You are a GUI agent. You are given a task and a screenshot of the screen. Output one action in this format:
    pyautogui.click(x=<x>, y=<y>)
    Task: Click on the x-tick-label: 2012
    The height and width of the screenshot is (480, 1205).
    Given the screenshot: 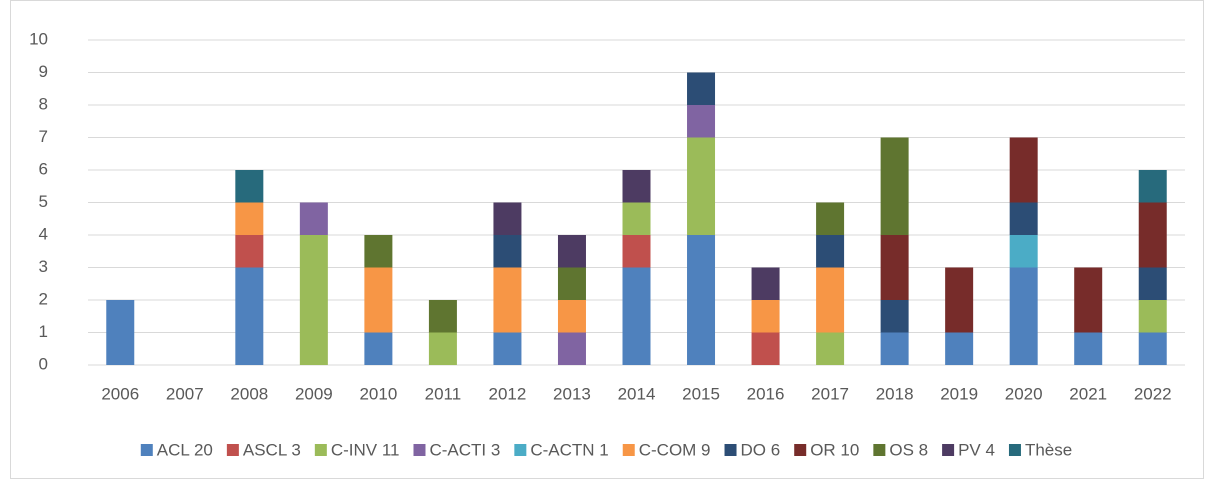 What is the action you would take?
    pyautogui.click(x=508, y=393)
    